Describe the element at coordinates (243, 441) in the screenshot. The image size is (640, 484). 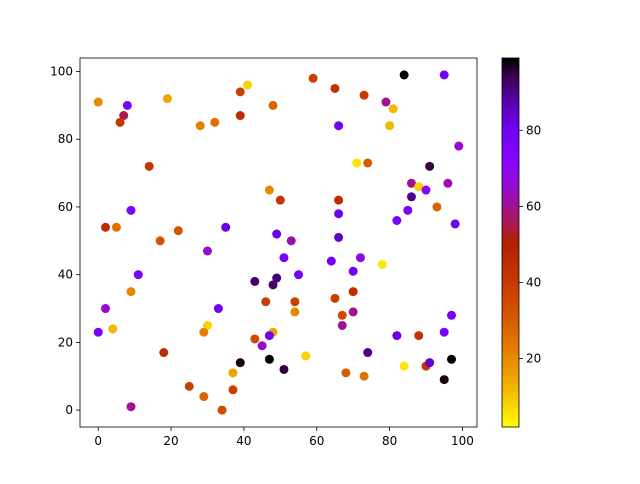
I see `x-tick-label: 40` at that location.